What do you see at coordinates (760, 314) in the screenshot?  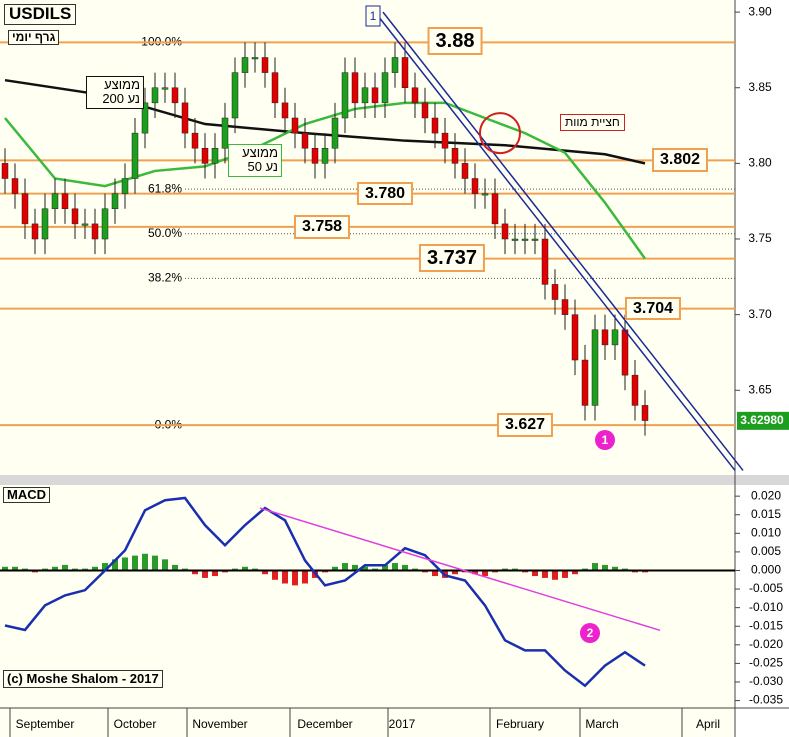 I see `y-tick-label: 3.70` at bounding box center [760, 314].